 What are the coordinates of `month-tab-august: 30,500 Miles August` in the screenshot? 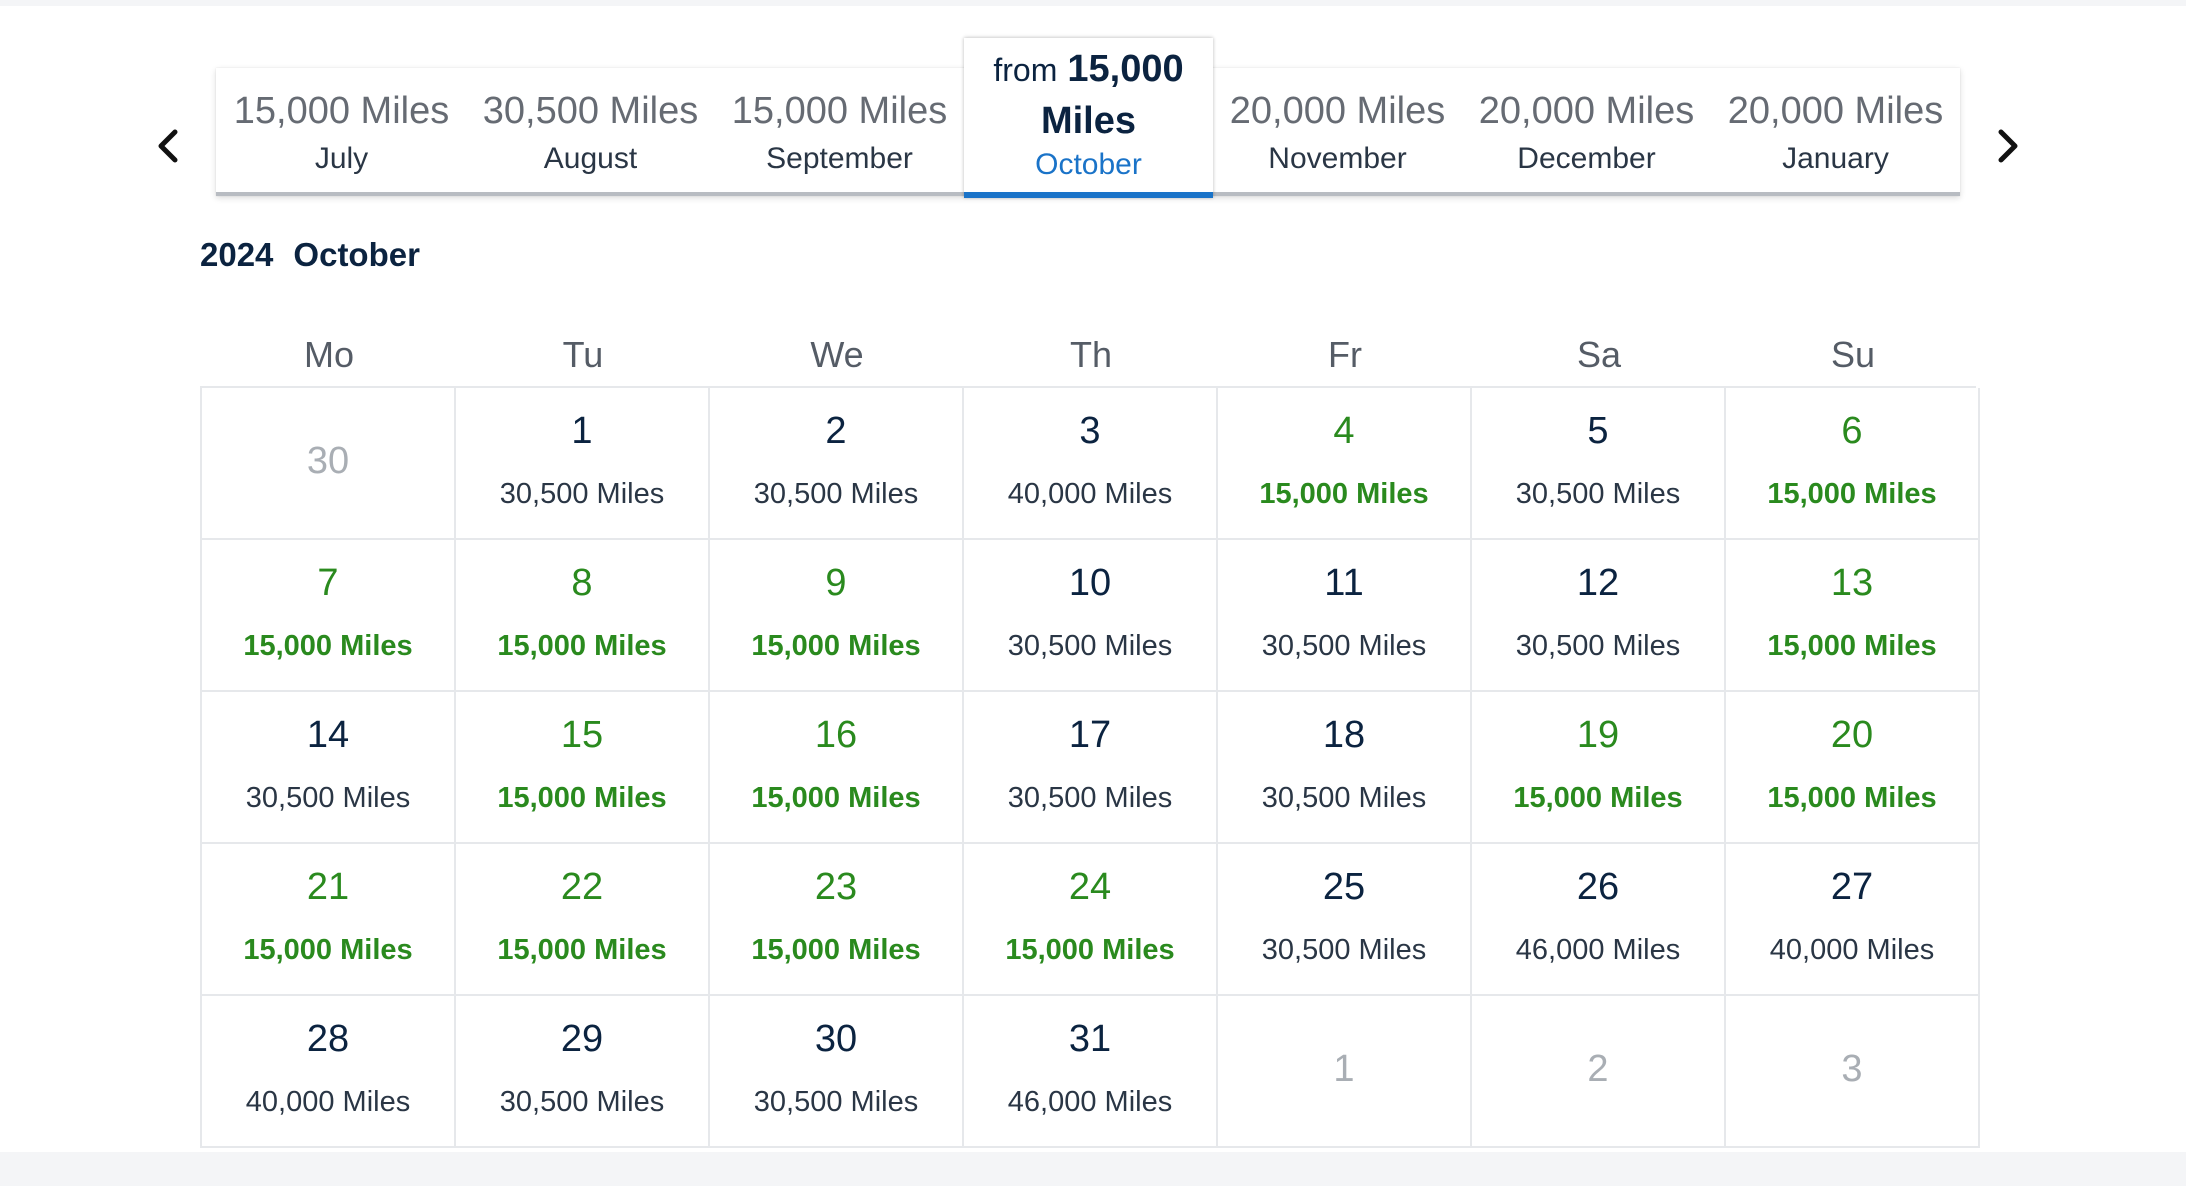 It's located at (590, 130).